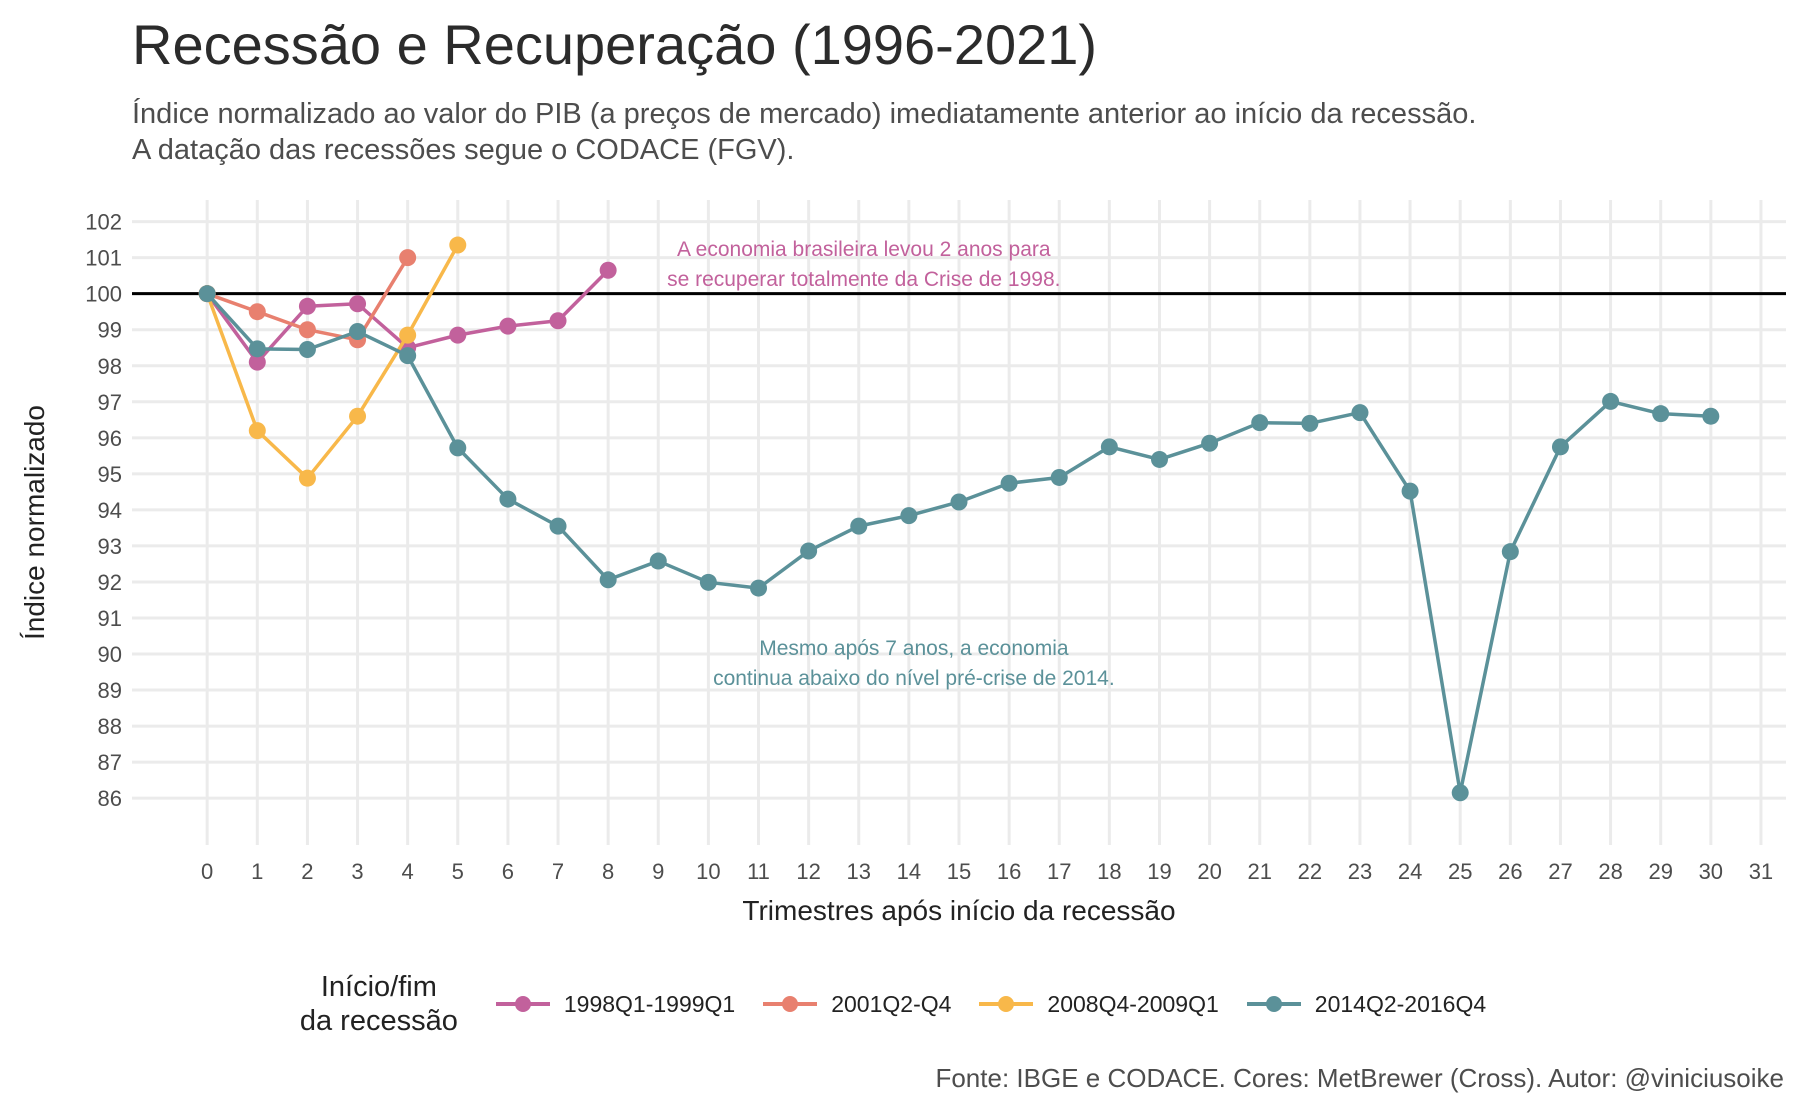  Describe the element at coordinates (110, 366) in the screenshot. I see `y-tick-label: 98` at that location.